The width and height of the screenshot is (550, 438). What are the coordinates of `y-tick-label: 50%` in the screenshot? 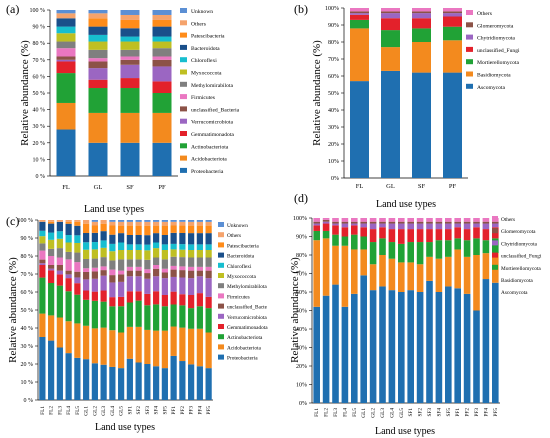 It's located at (333, 94).